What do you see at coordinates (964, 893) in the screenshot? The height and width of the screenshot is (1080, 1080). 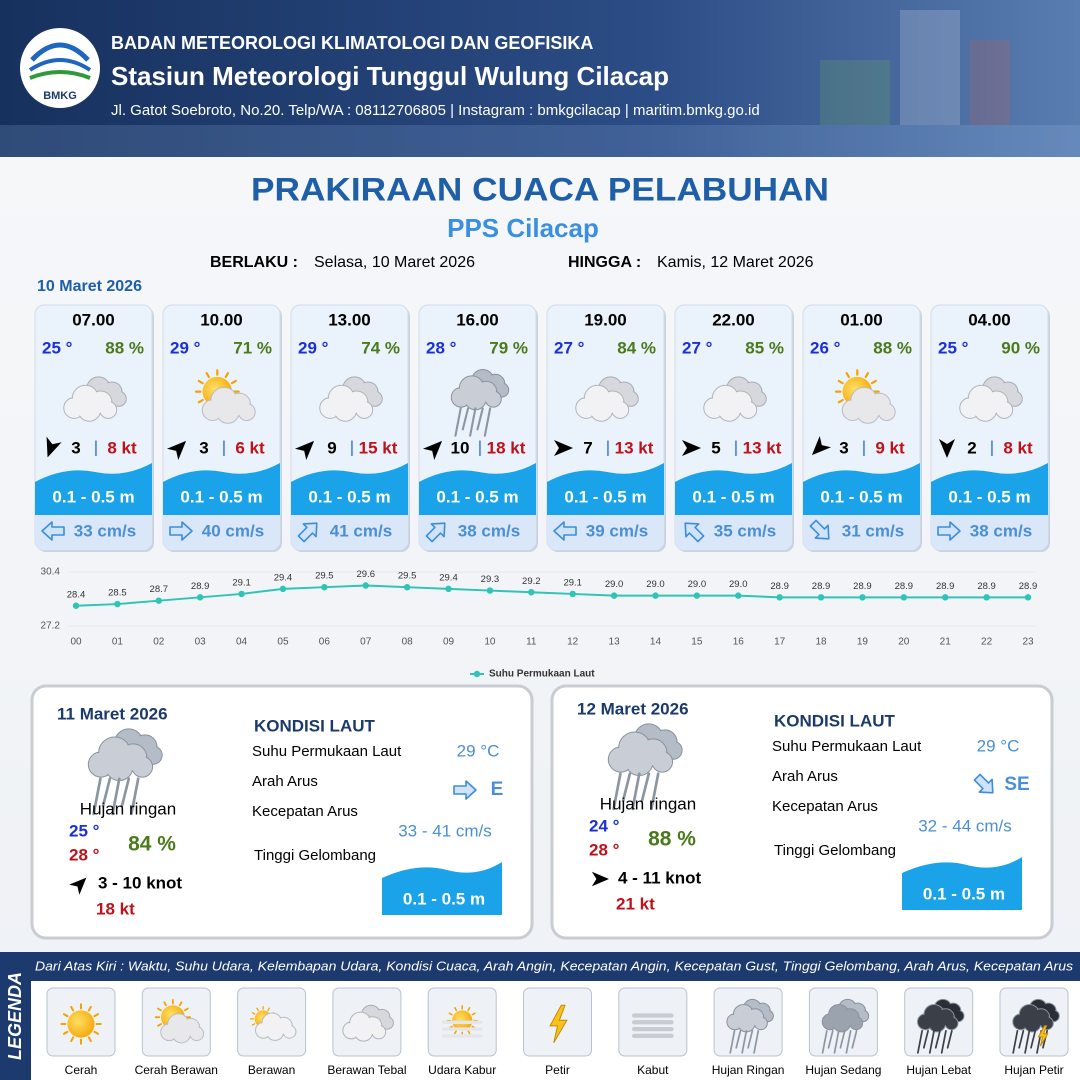 I see `panel-wave-height: 0.1 - 0.5 m` at bounding box center [964, 893].